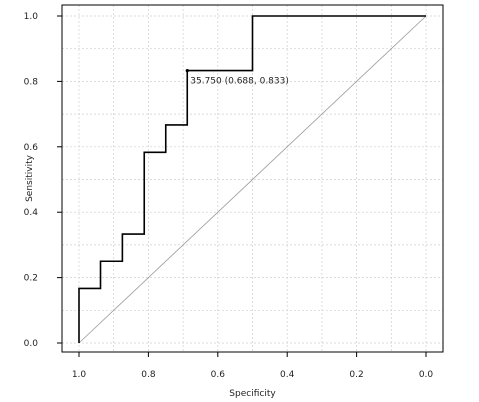 Image resolution: width=479 pixels, height=402 pixels. I want to click on y-tick-label: 0.2, so click(31, 279).